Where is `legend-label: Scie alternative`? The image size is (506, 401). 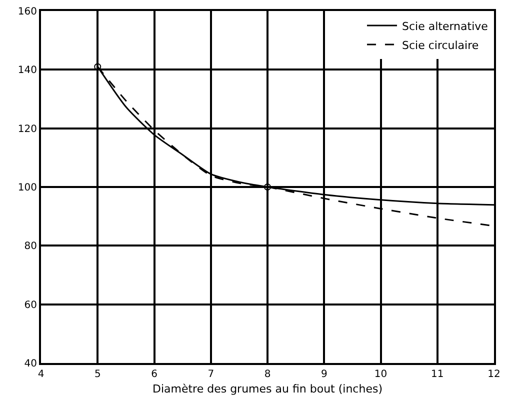
legend-label: Scie alternative is located at coordinates (445, 26).